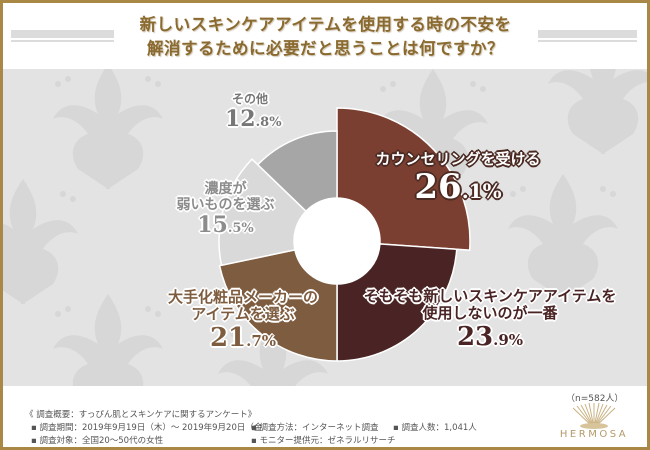 The width and height of the screenshot is (650, 450). What do you see at coordinates (587, 41) in the screenshot?
I see `title-deco-bar-right-thin` at bounding box center [587, 41].